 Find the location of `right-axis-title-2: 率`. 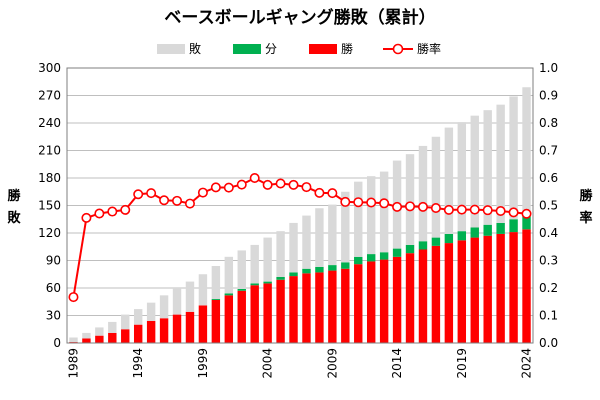

right-axis-title-2: 率 is located at coordinates (585, 218).